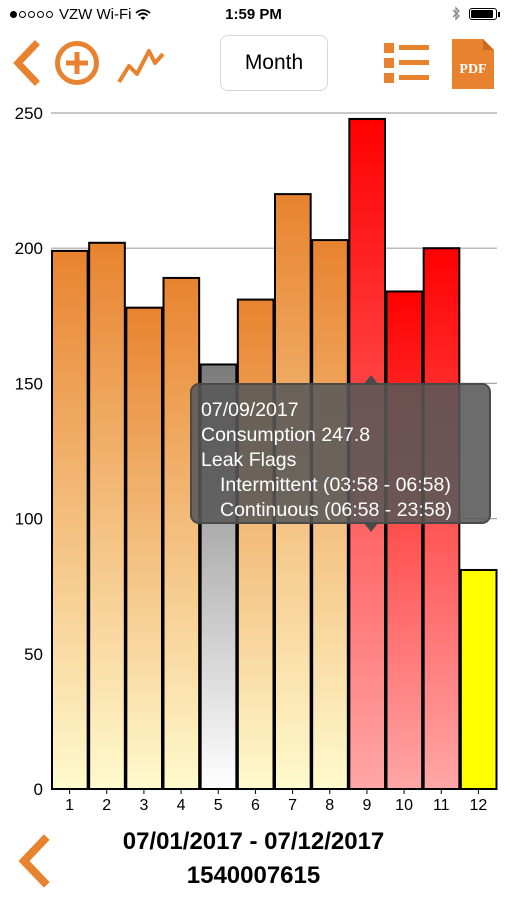  Describe the element at coordinates (27, 63) in the screenshot. I see `back-button` at that location.